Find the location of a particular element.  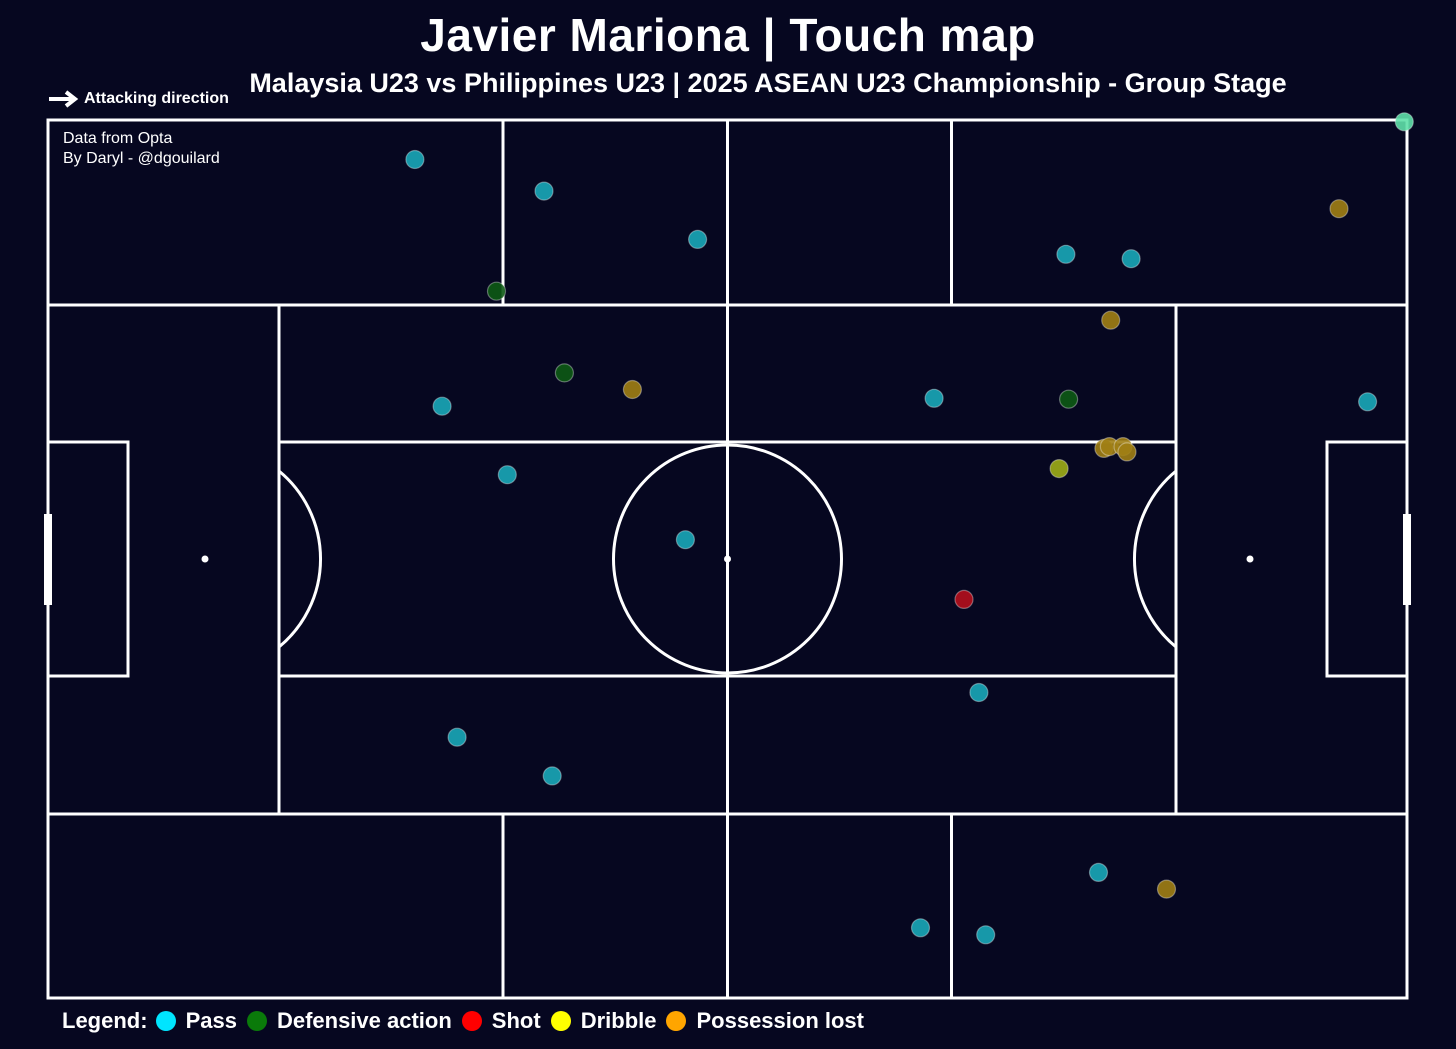

legend-label-defensive-action: Defensive action is located at coordinates (364, 1020).